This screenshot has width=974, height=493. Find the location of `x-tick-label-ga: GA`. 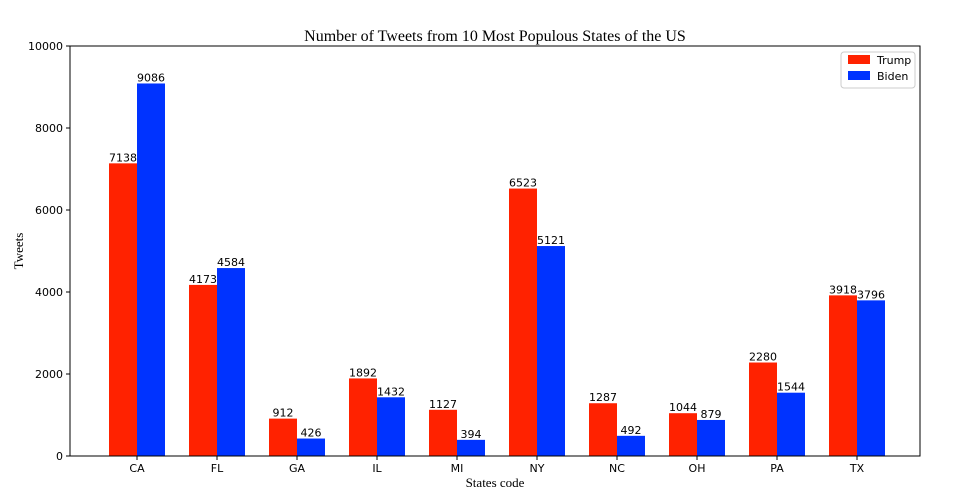

x-tick-label-ga: GA is located at coordinates (297, 468).